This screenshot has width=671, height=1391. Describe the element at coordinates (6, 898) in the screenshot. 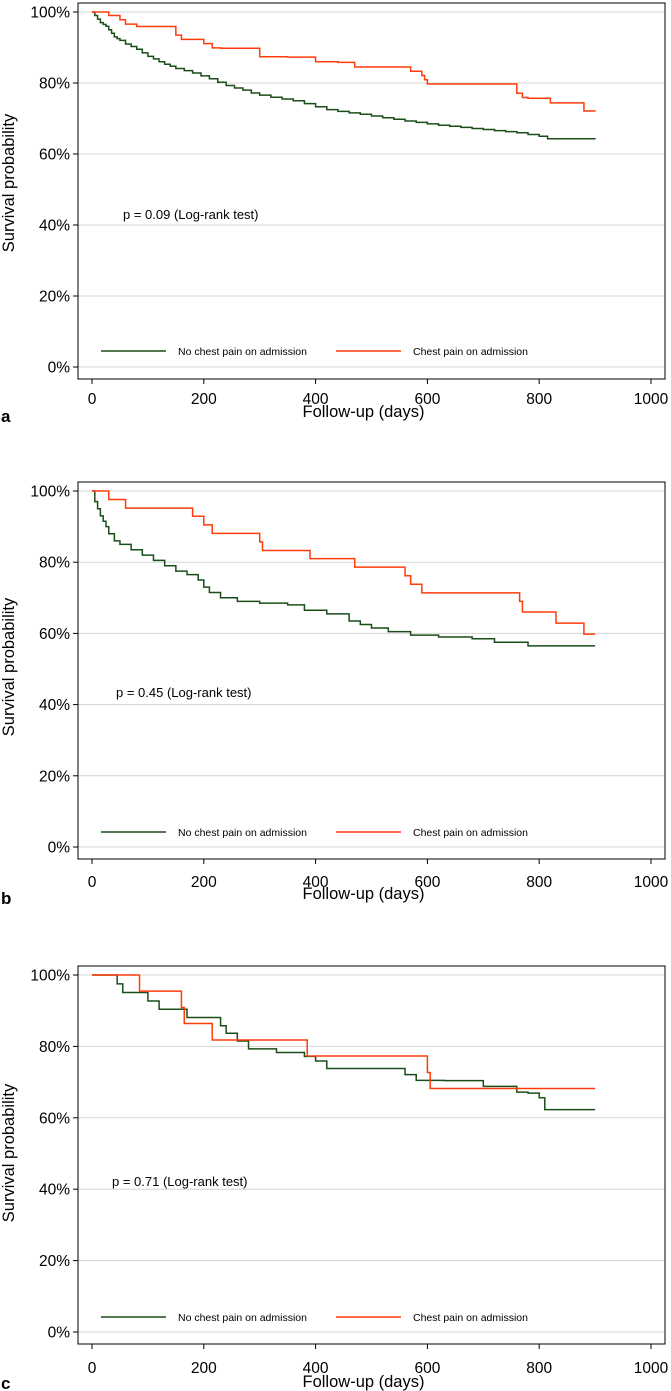

I see `panel-letter: b` at that location.